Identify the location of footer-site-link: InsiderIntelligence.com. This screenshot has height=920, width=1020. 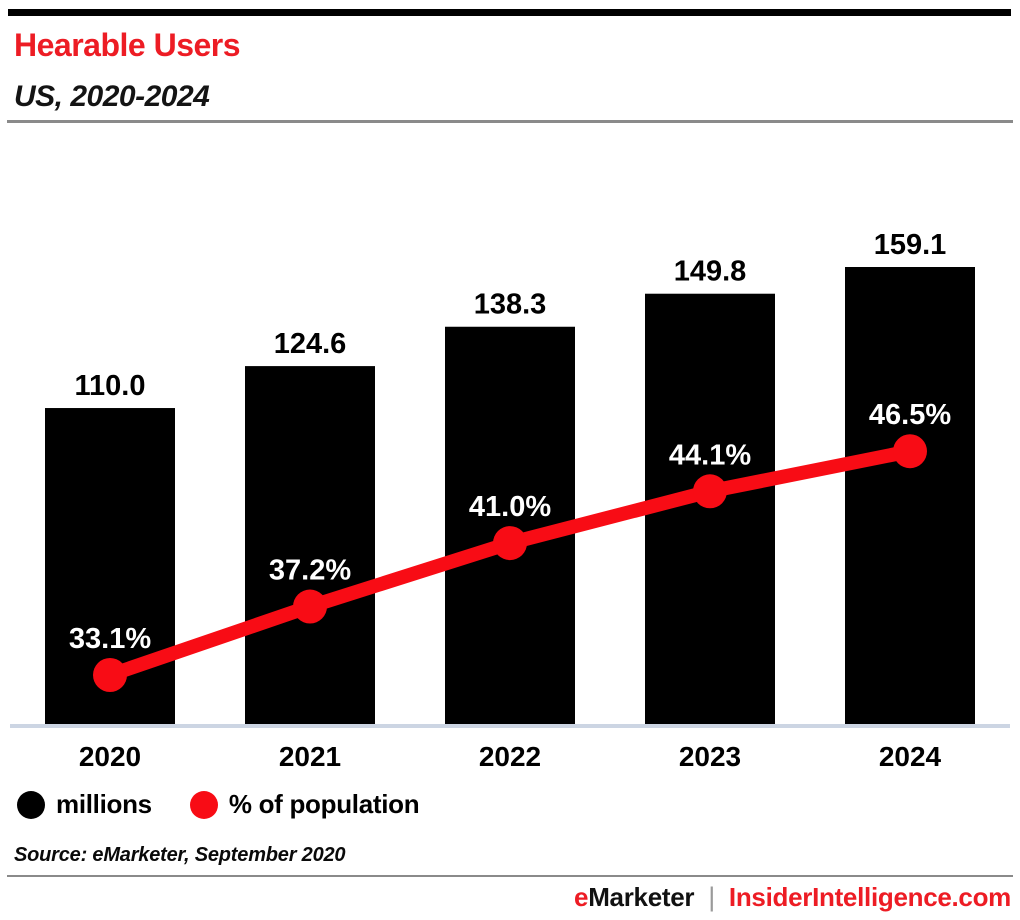
(869, 897).